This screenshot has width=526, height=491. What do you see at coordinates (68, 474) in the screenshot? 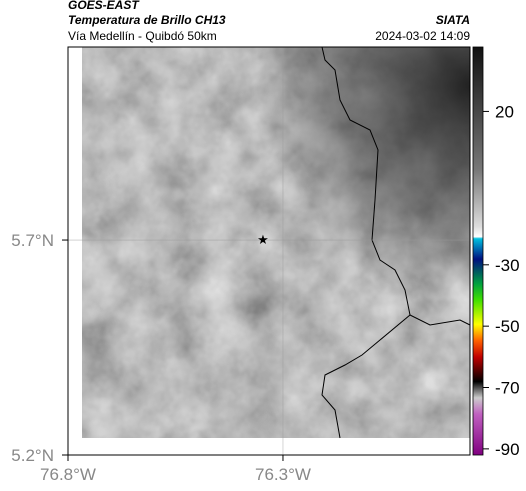
I see `lon-tick-label: 76.8°W` at bounding box center [68, 474].